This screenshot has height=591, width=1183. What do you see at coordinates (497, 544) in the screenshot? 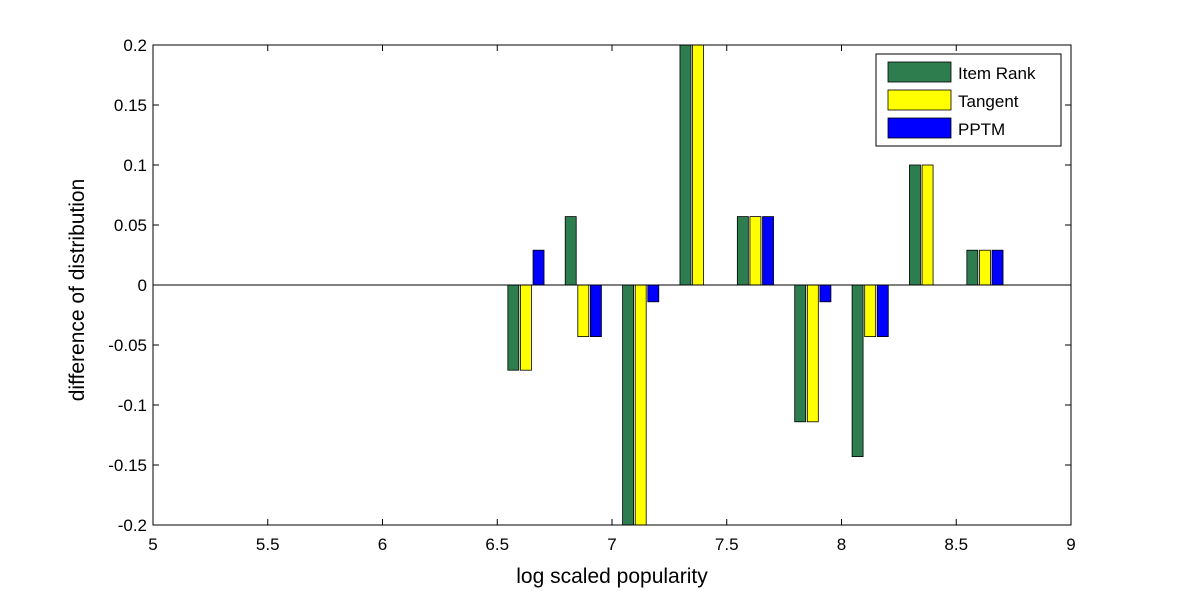
I see `x-tick-label: 6.5` at bounding box center [497, 544].